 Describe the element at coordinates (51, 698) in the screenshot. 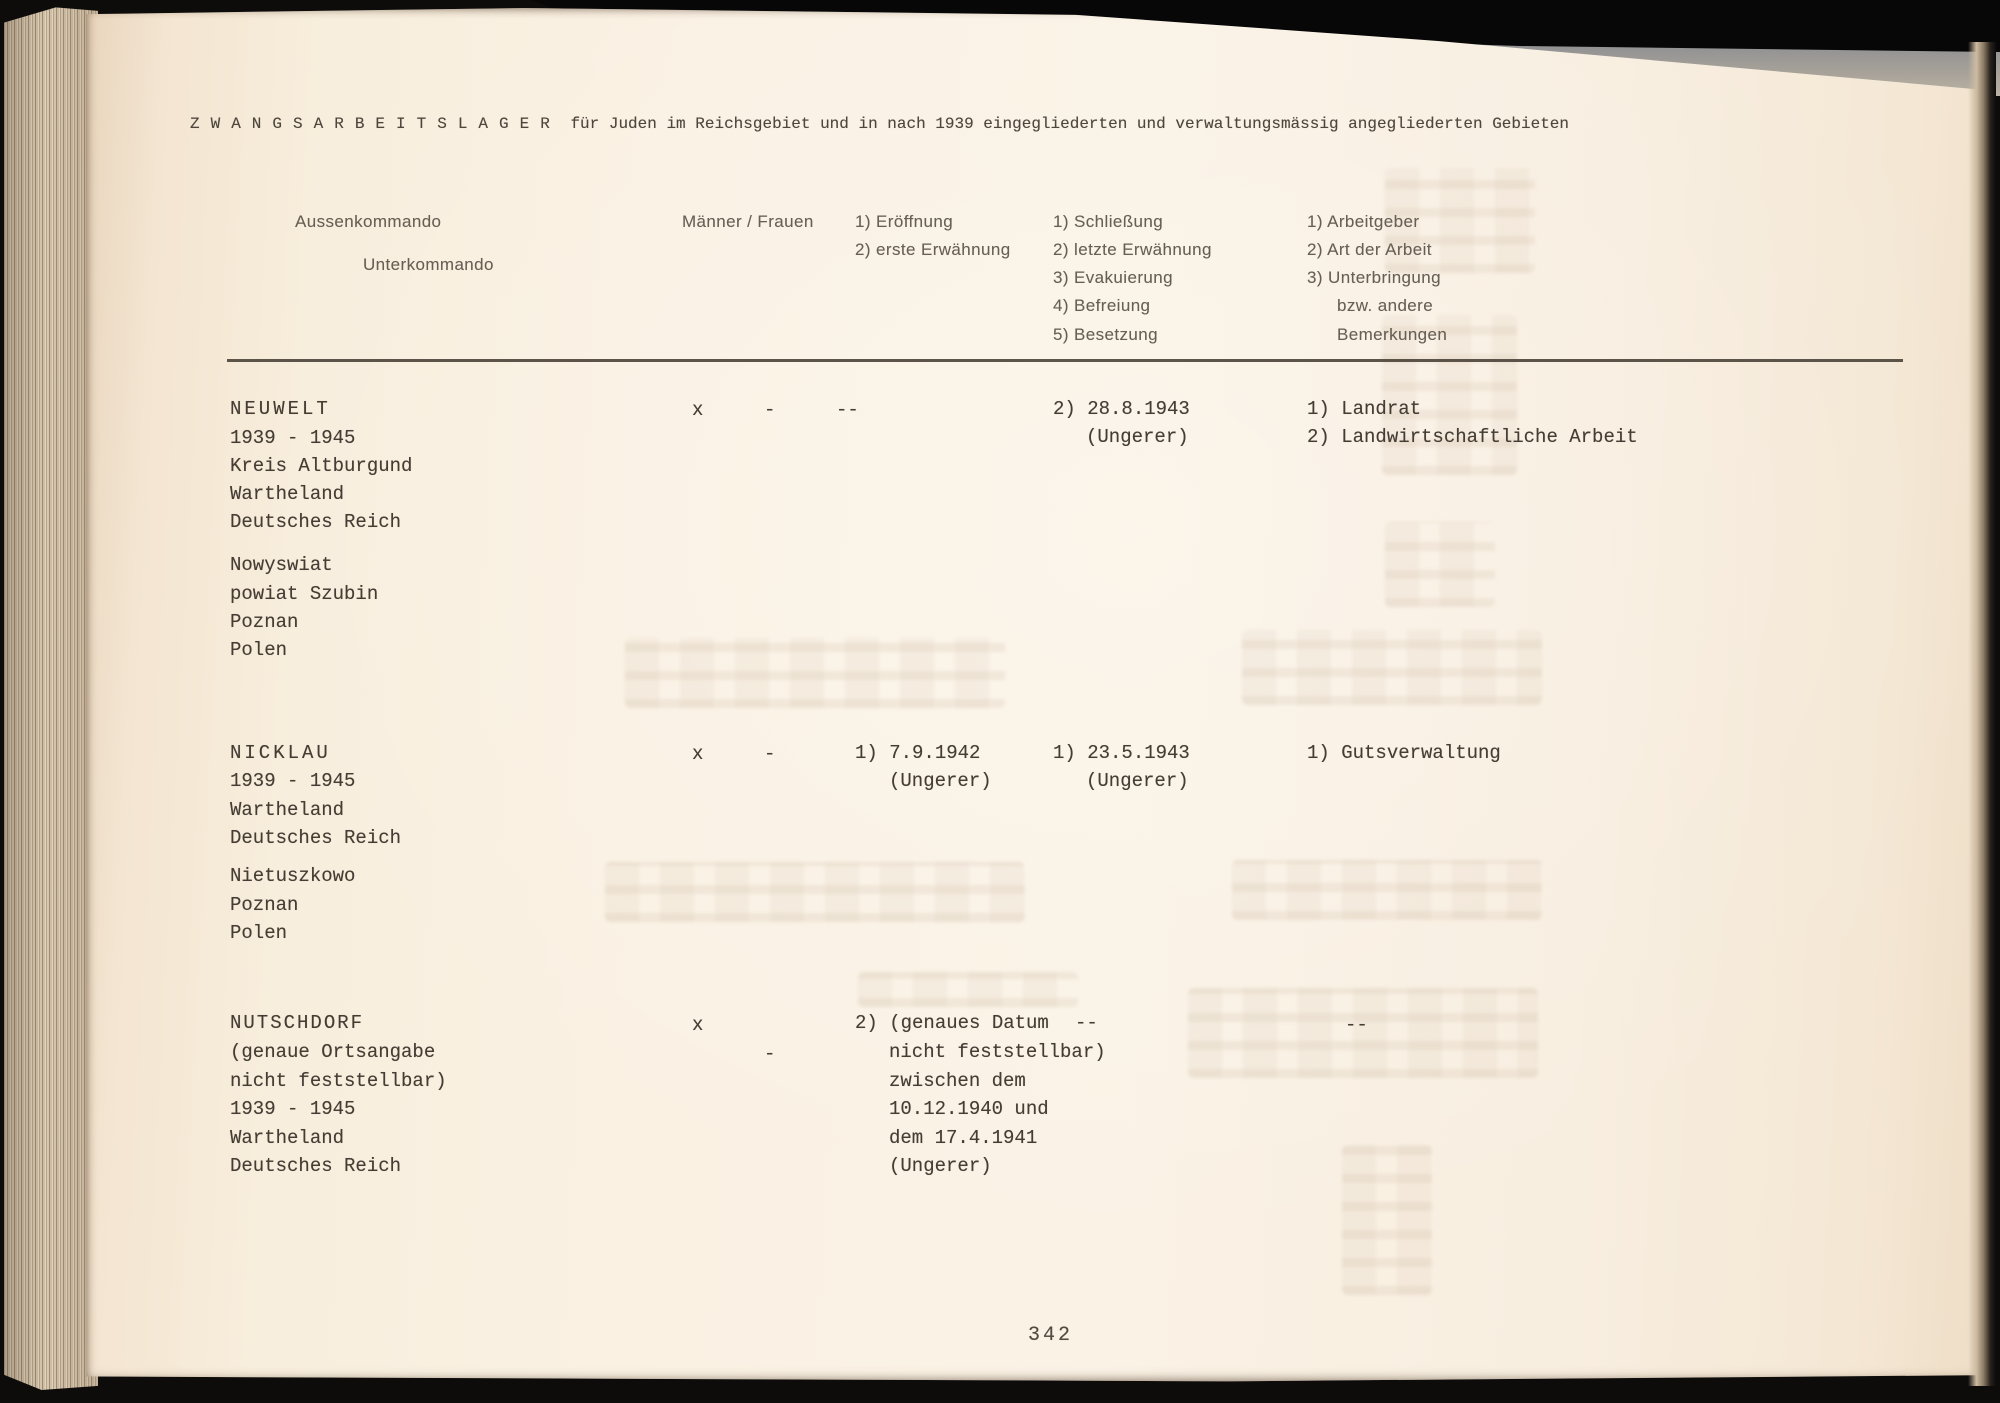

I see `page-edge-stack` at that location.